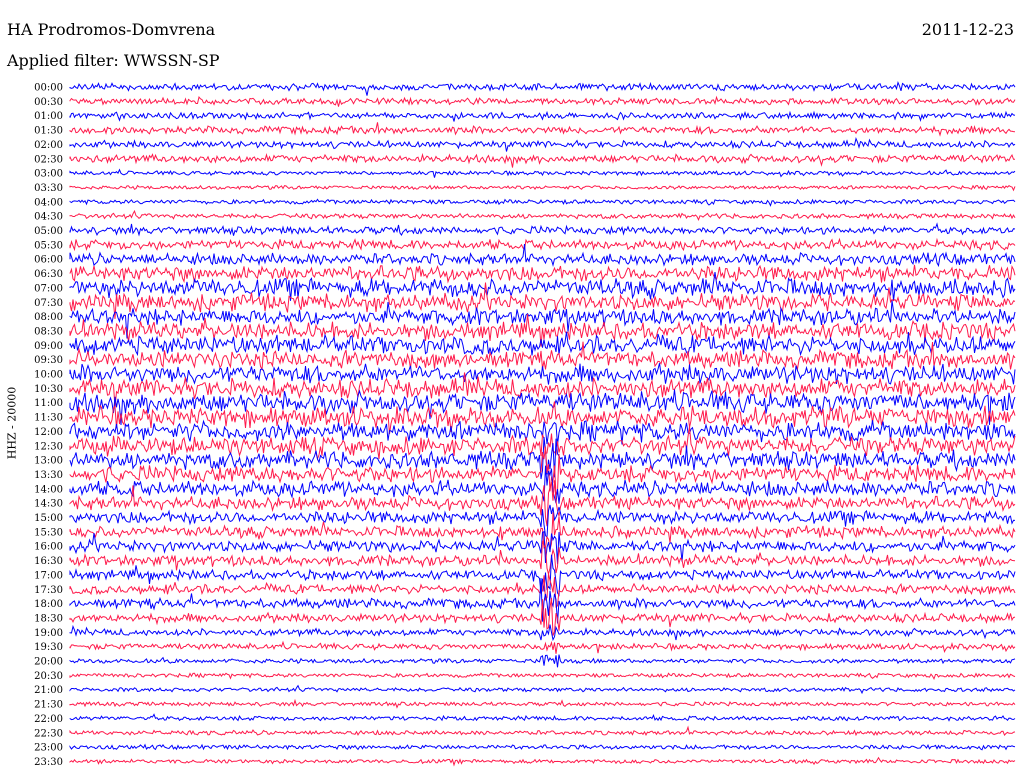 The image size is (1024, 780). What do you see at coordinates (48, 418) in the screenshot?
I see `time-tick-label: 11:30` at bounding box center [48, 418].